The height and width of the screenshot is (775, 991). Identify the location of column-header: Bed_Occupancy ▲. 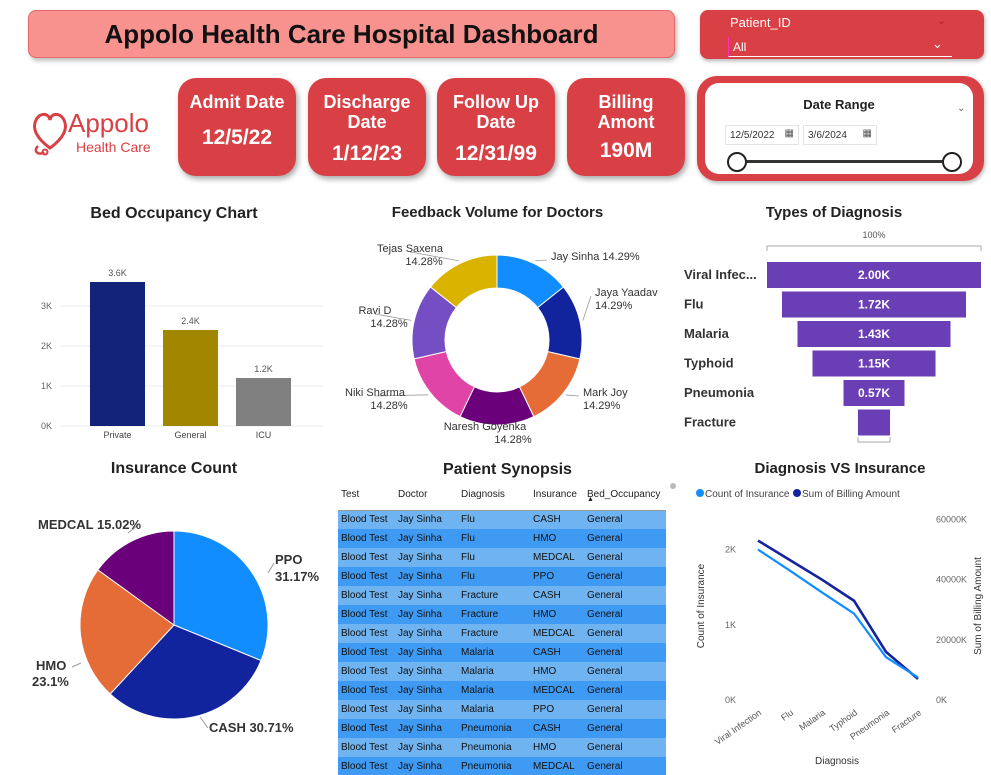
(625, 496).